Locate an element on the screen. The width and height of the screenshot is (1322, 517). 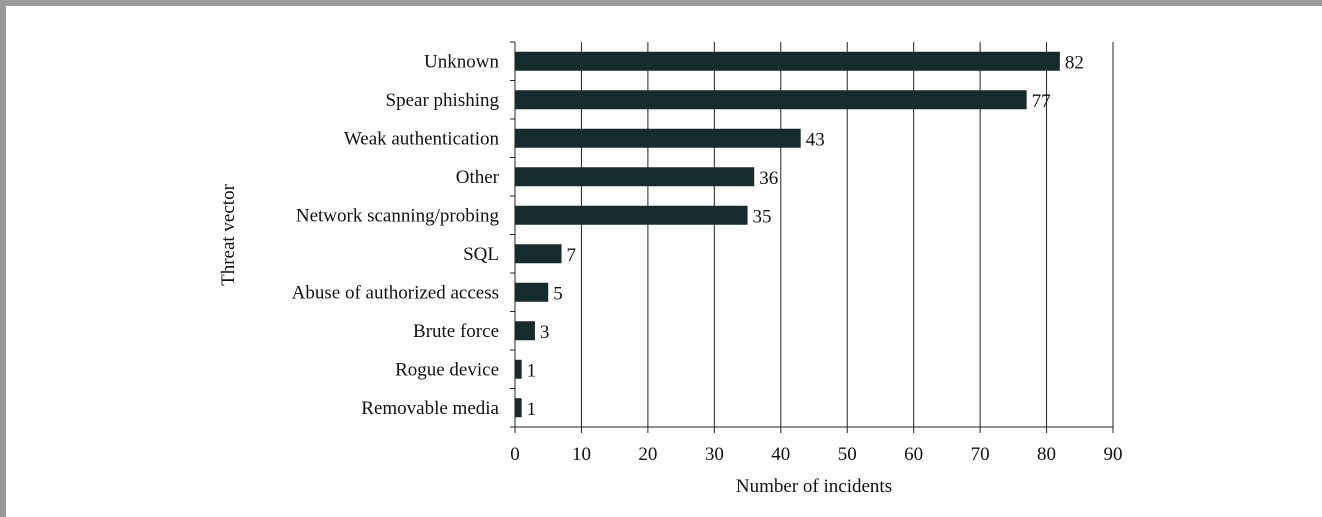
bar-brute-force is located at coordinates (525, 331).